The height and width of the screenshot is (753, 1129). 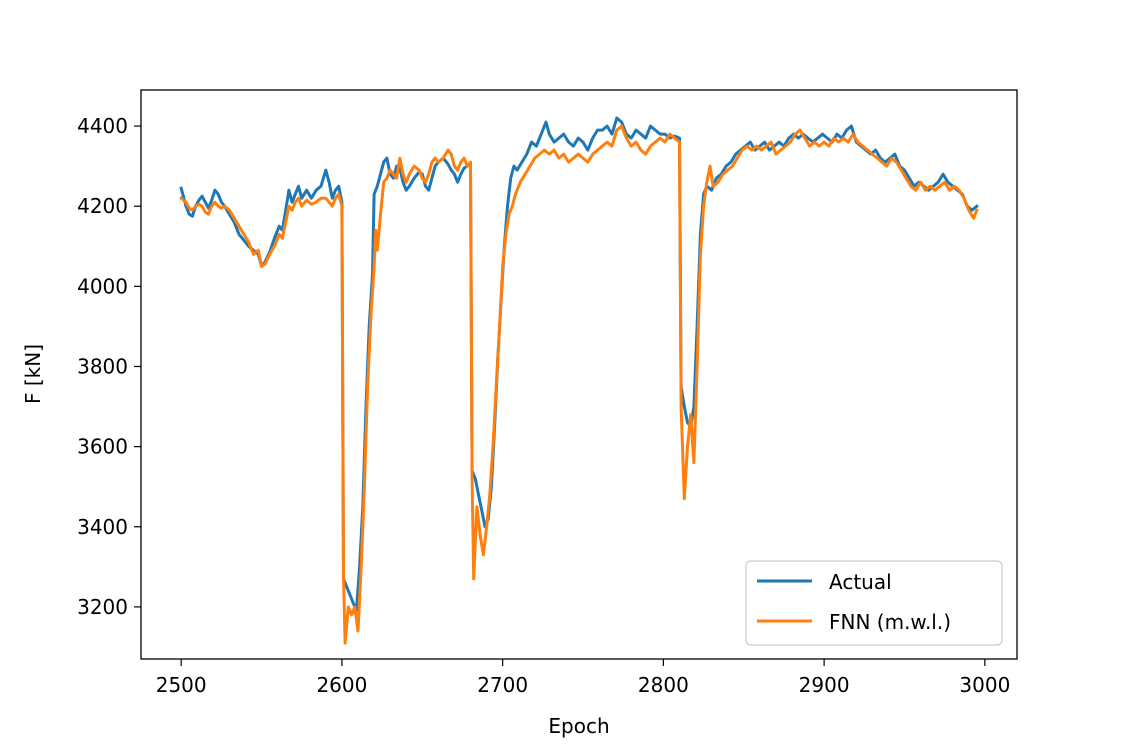 I want to click on y-tick-label: 4400, so click(x=102, y=126).